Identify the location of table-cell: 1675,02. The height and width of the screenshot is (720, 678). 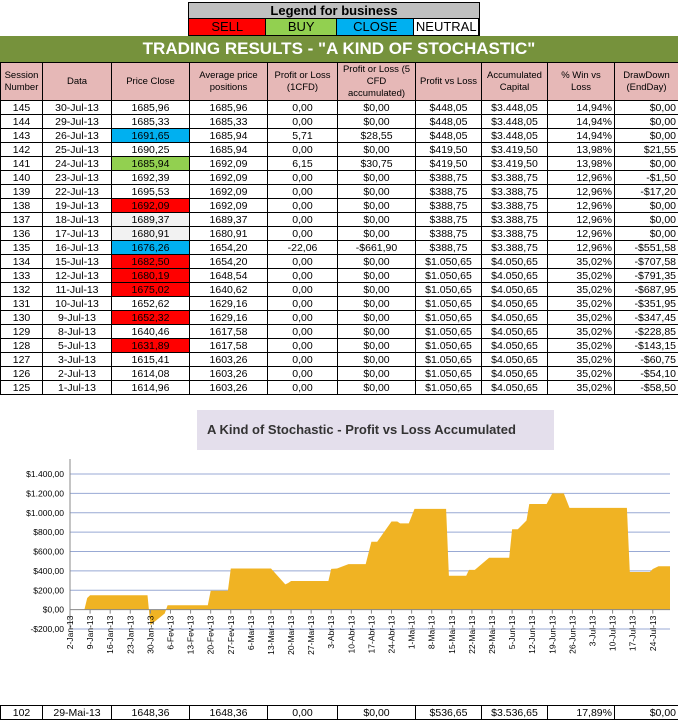
(150, 289).